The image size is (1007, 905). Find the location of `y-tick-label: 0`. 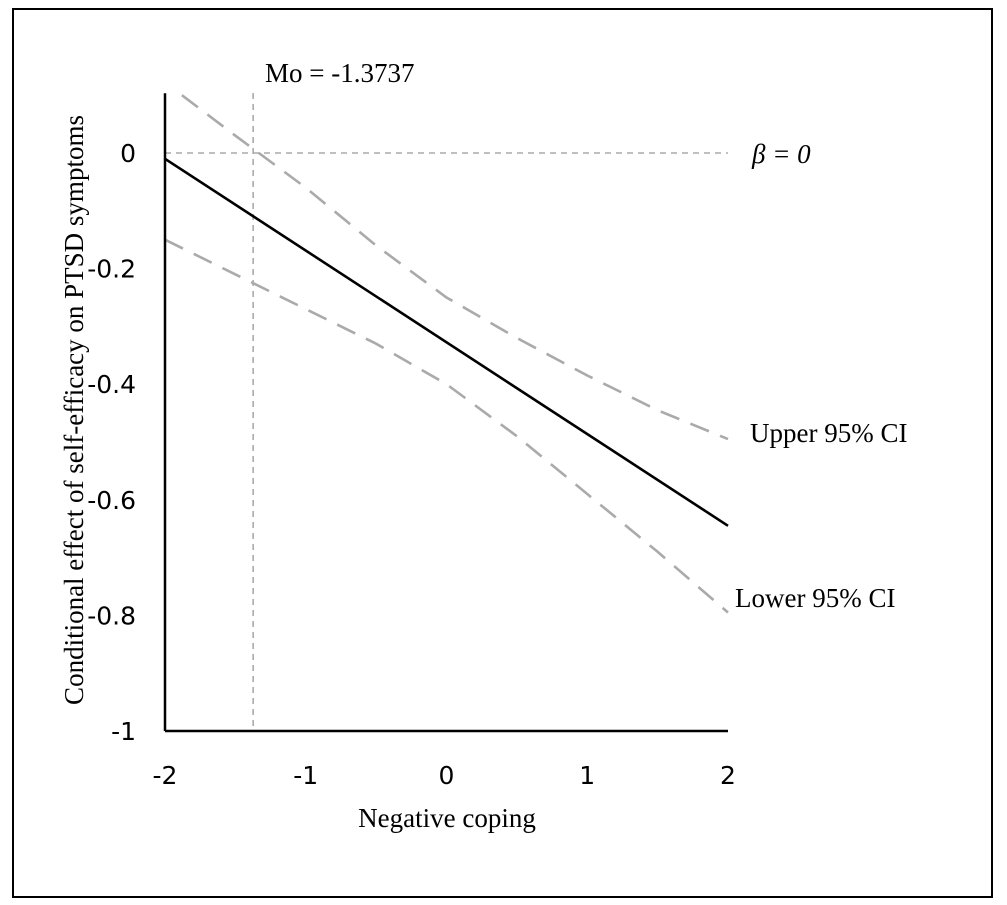

y-tick-label: 0 is located at coordinates (128, 153).